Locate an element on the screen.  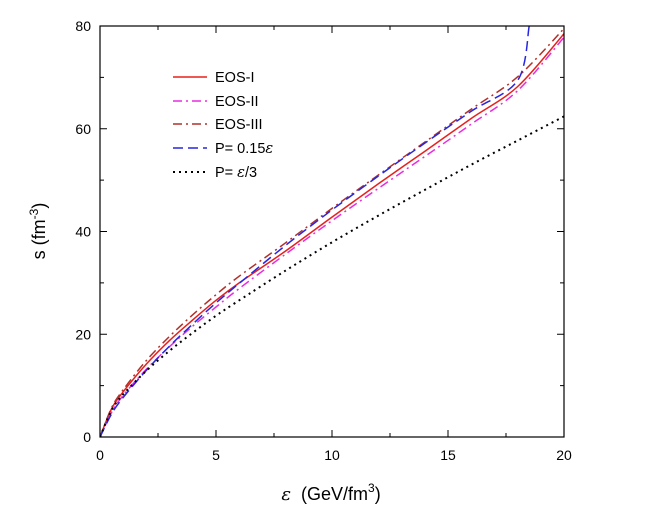
x-axis-title-units: (GeV/fm is located at coordinates (334, 494).